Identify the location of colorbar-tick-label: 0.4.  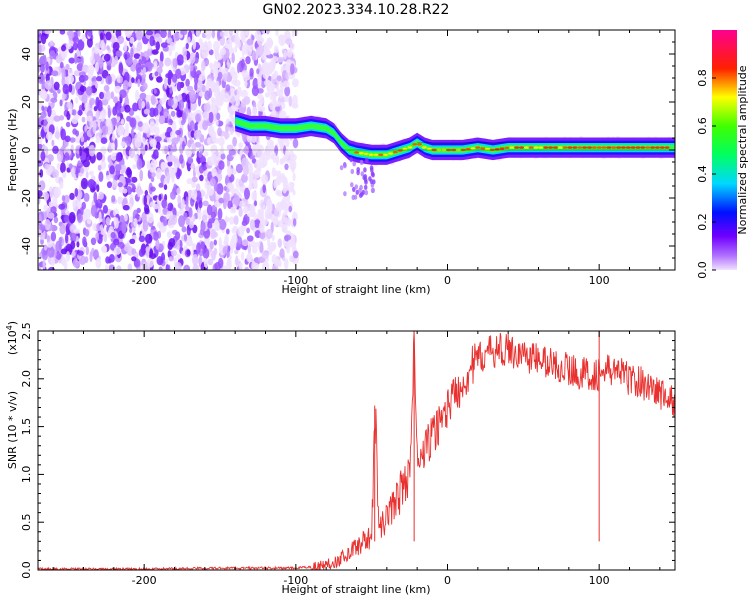
(702, 174).